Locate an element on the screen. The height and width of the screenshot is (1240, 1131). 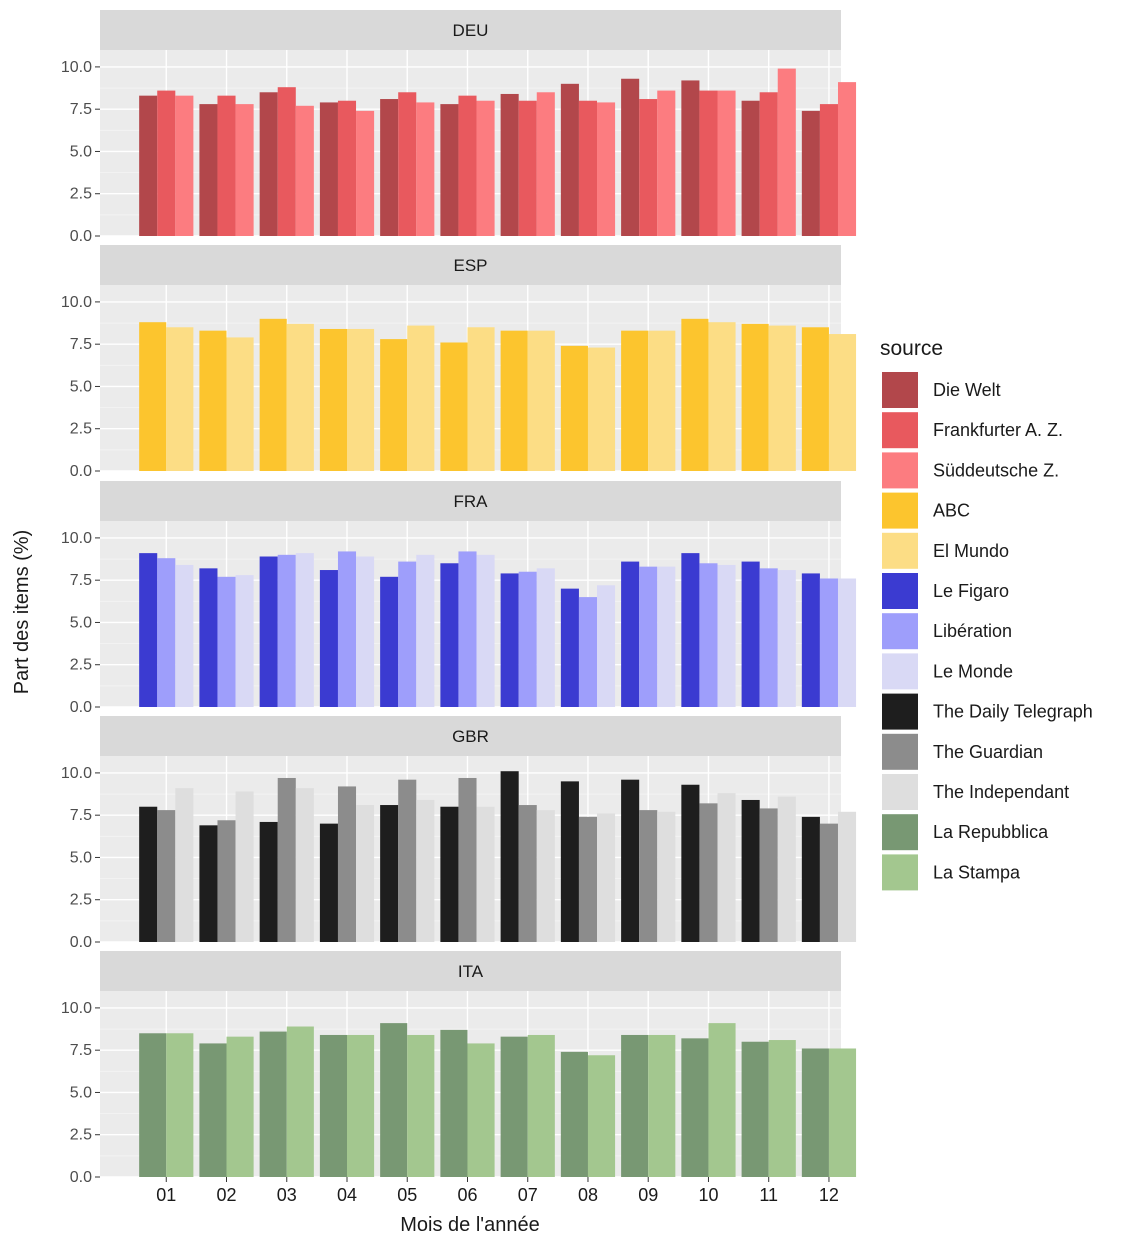
y-tick-label: 7.5 is located at coordinates (81, 1050).